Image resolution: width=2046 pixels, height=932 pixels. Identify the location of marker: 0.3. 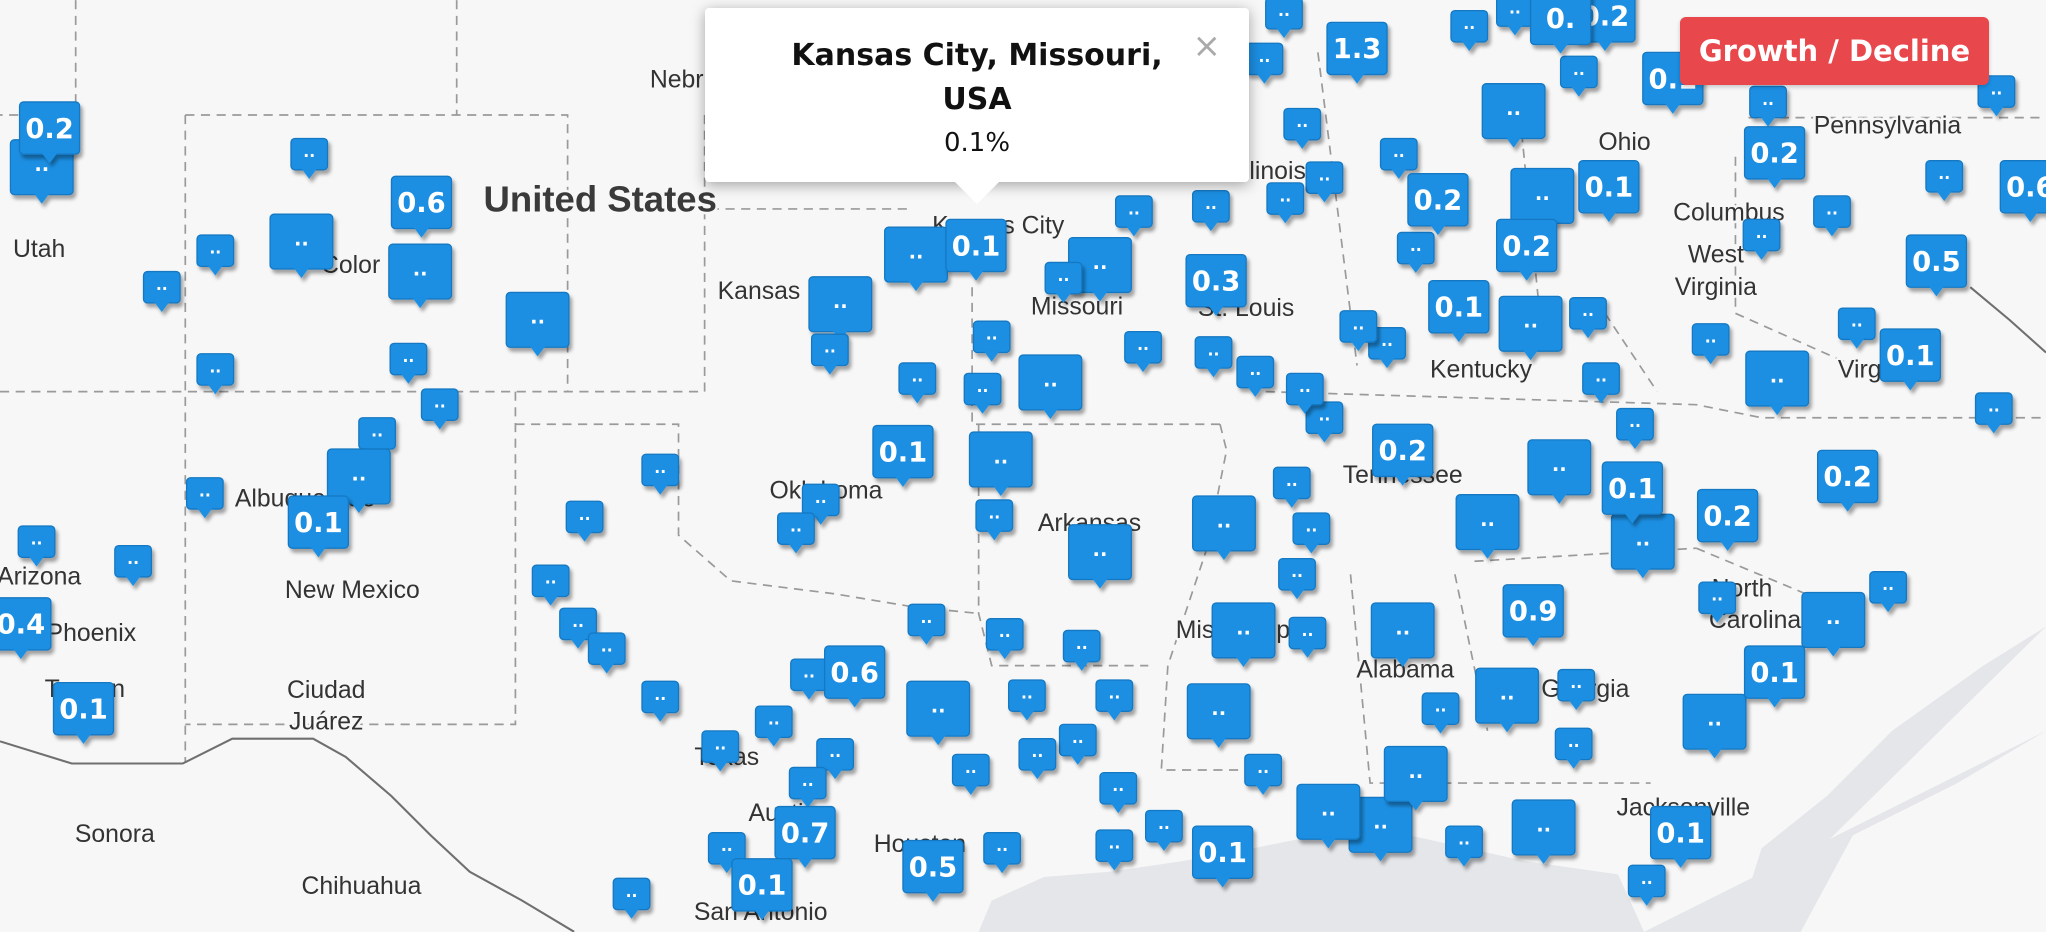
(1216, 284).